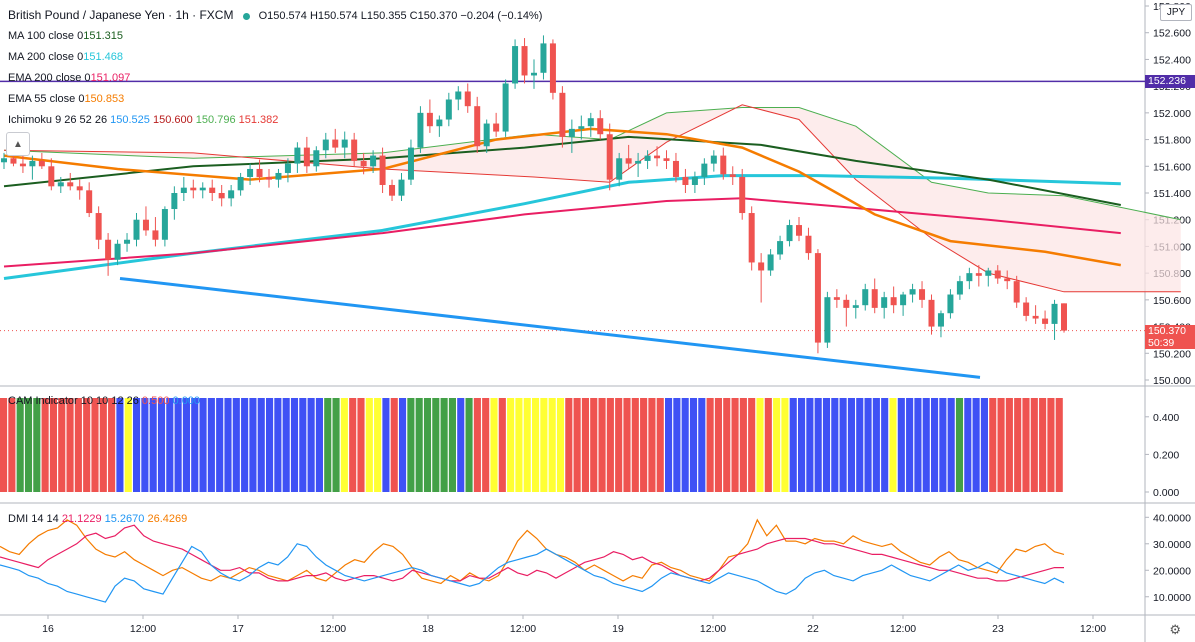 The width and height of the screenshot is (1195, 642). What do you see at coordinates (65, 57) in the screenshot?
I see `legend-ma200: MA 200 close 0151.468` at bounding box center [65, 57].